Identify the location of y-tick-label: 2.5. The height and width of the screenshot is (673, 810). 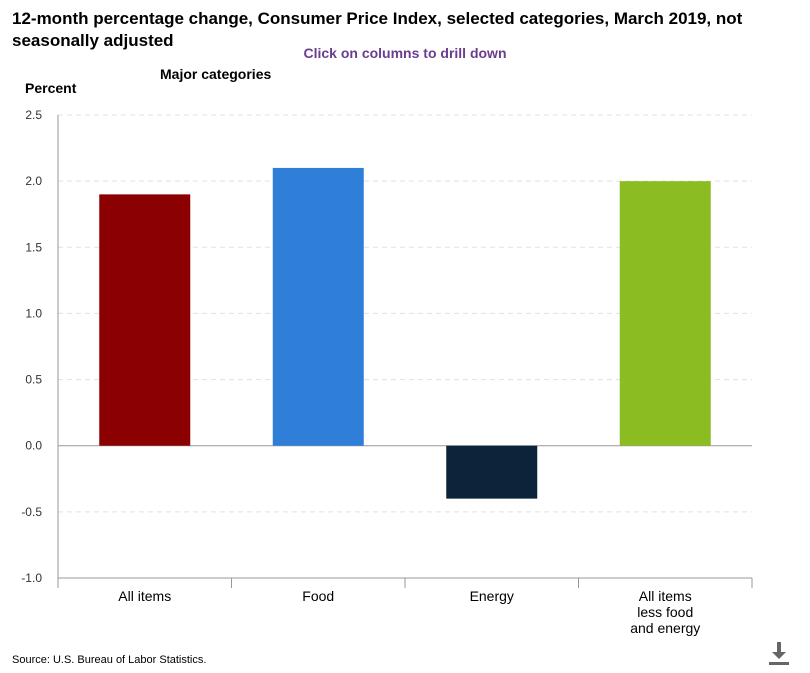
(33, 115).